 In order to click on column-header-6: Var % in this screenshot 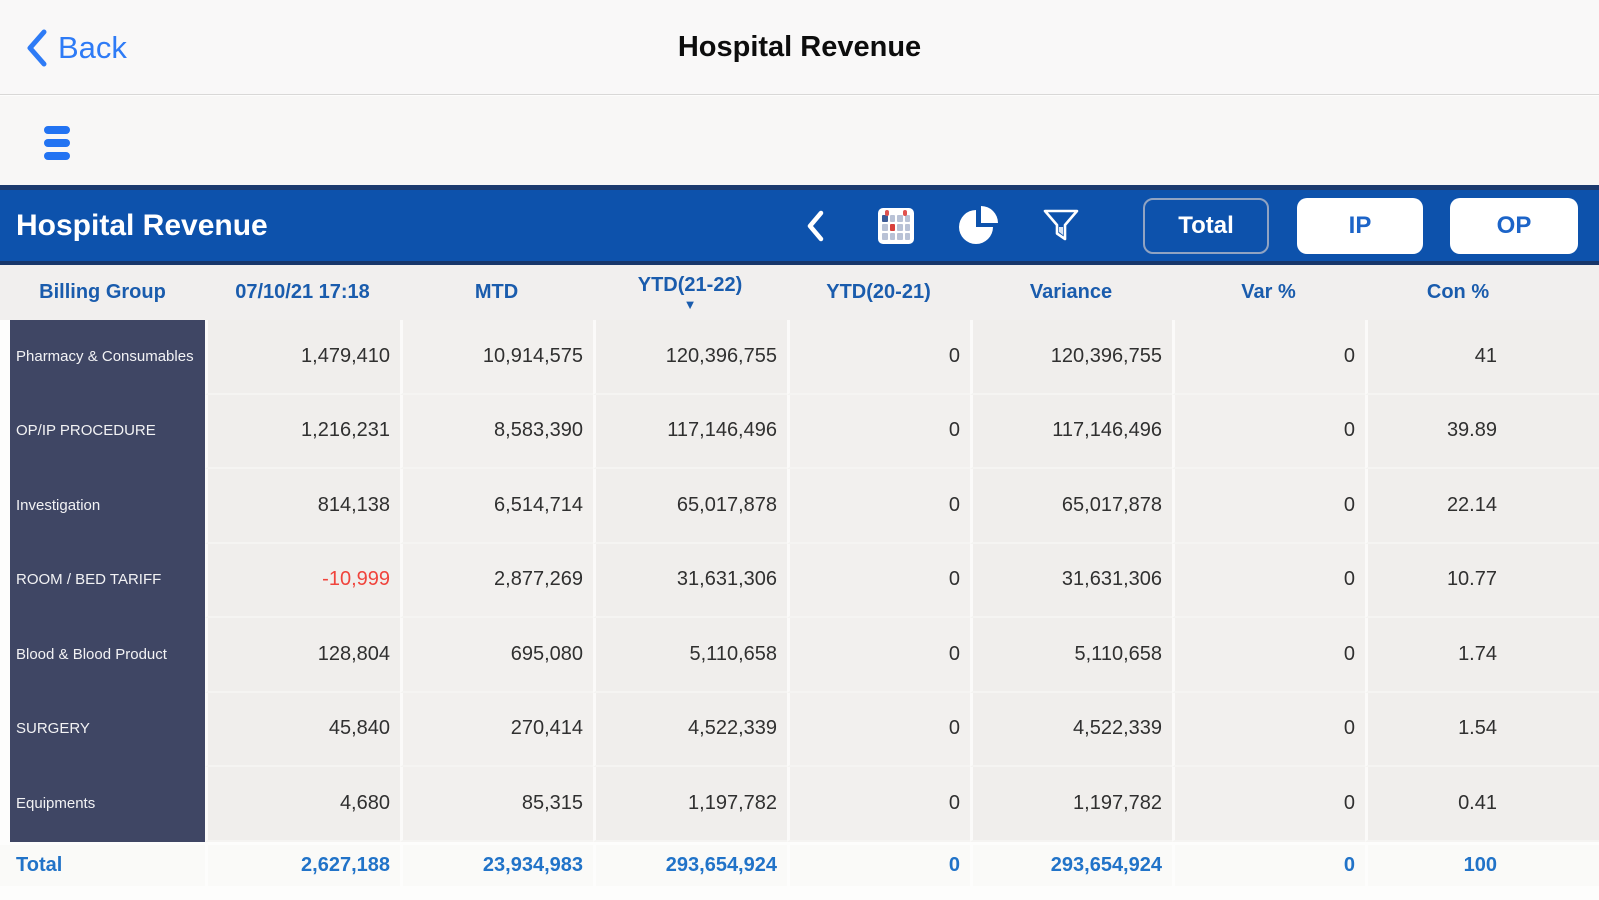, I will do `click(1268, 292)`.